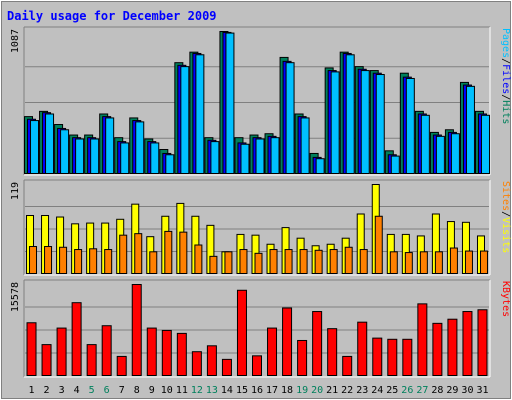 This screenshot has width=512, height=400. What do you see at coordinates (452, 390) in the screenshot?
I see `x-tick-label-day-29: 29` at bounding box center [452, 390].